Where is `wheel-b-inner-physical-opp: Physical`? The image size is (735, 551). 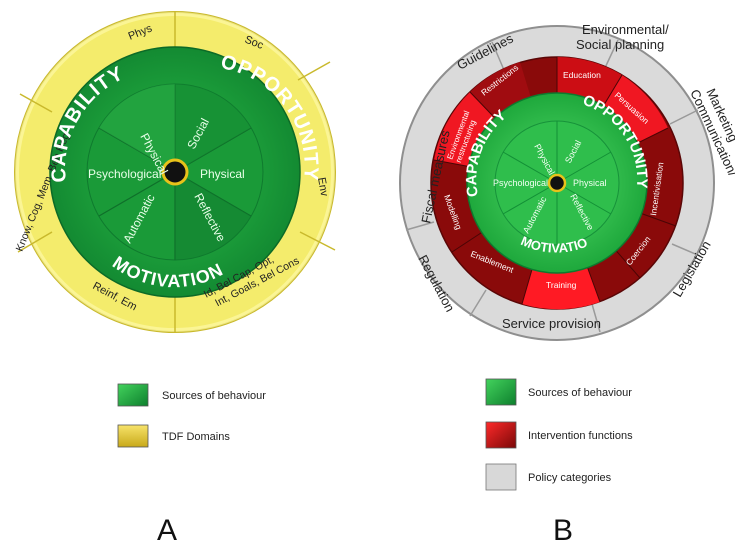
wheel-b-inner-physical-opp: Physical is located at coordinates (590, 183).